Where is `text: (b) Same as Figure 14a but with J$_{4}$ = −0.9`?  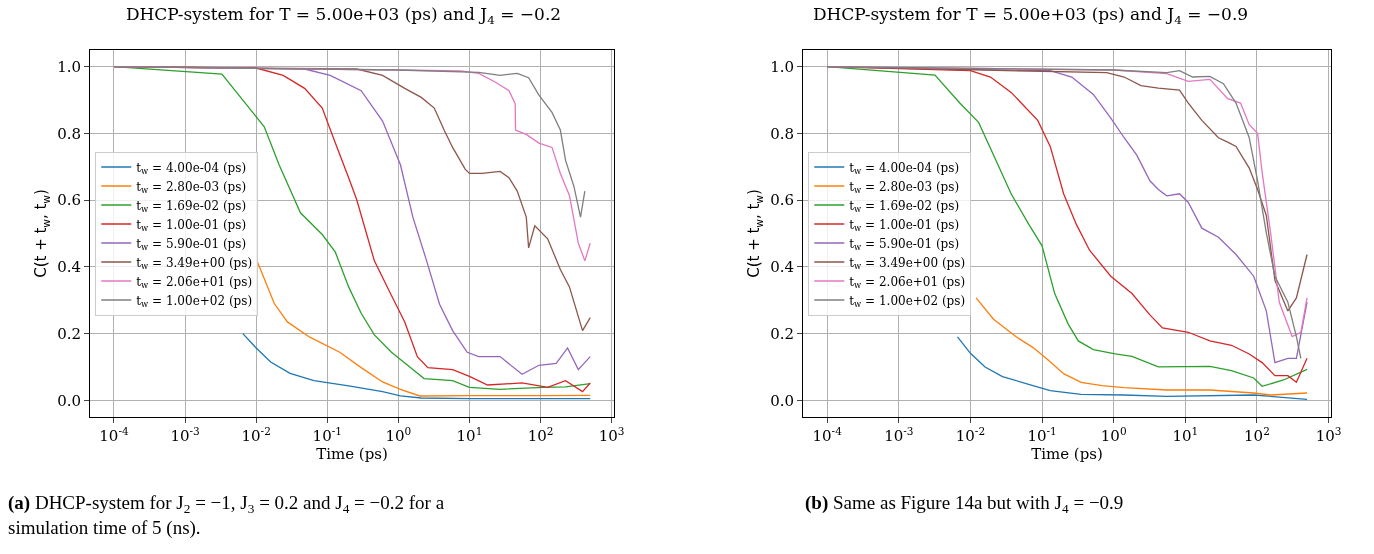
text: (b) Same as Figure 14a but with J$_{4}$ = −0.9 is located at coordinates (964, 504).